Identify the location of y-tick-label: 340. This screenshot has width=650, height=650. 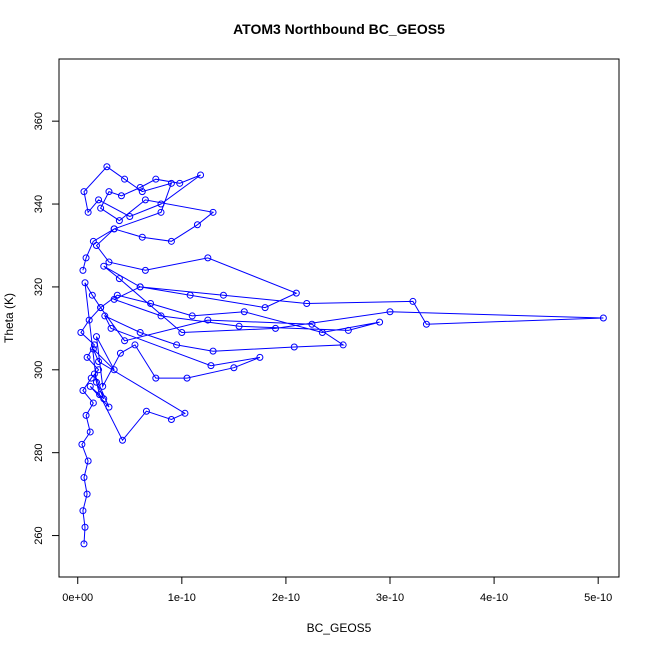
(39, 204).